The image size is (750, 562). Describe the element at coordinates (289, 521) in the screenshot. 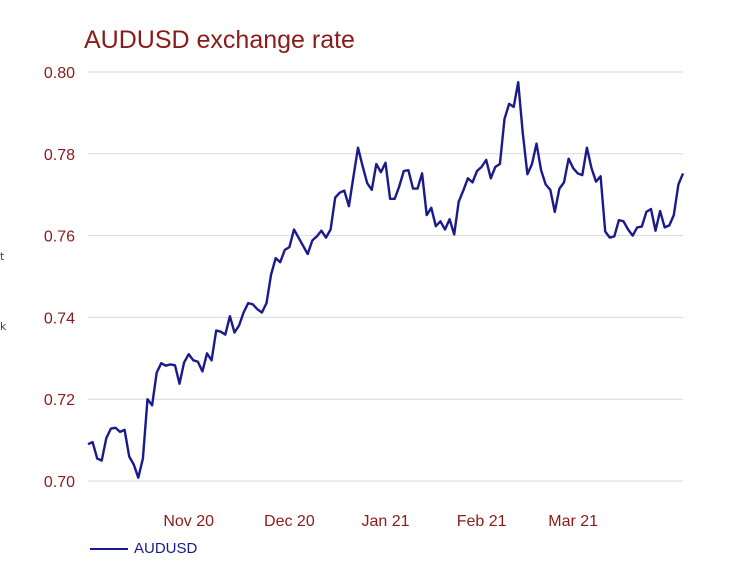

I see `x-tick-label: Dec 20` at that location.